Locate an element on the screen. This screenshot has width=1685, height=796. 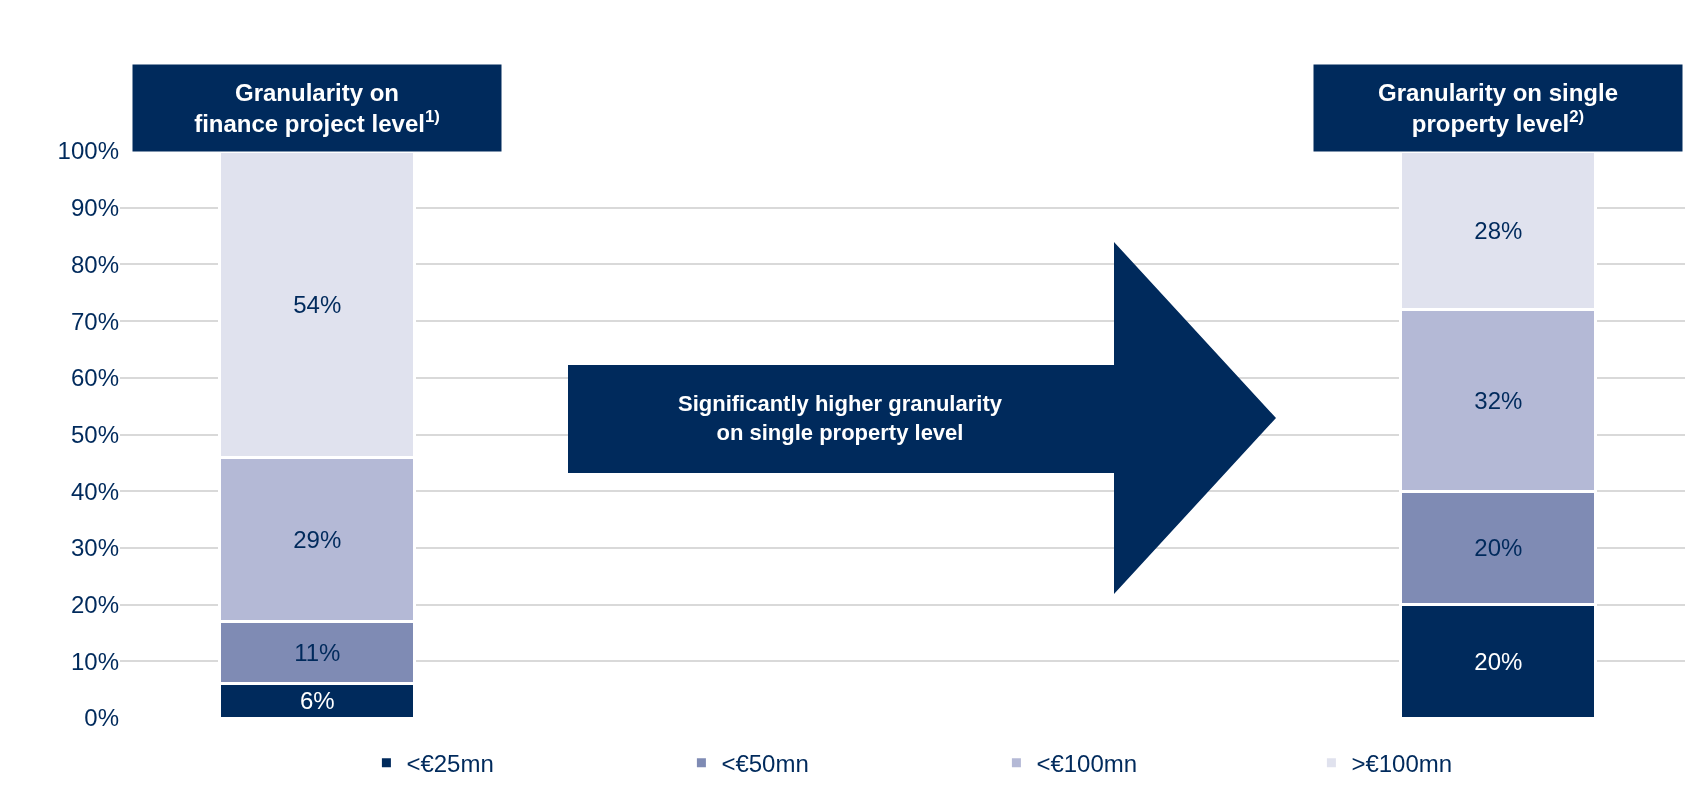
y-tick-label: 100% is located at coordinates (88, 151).